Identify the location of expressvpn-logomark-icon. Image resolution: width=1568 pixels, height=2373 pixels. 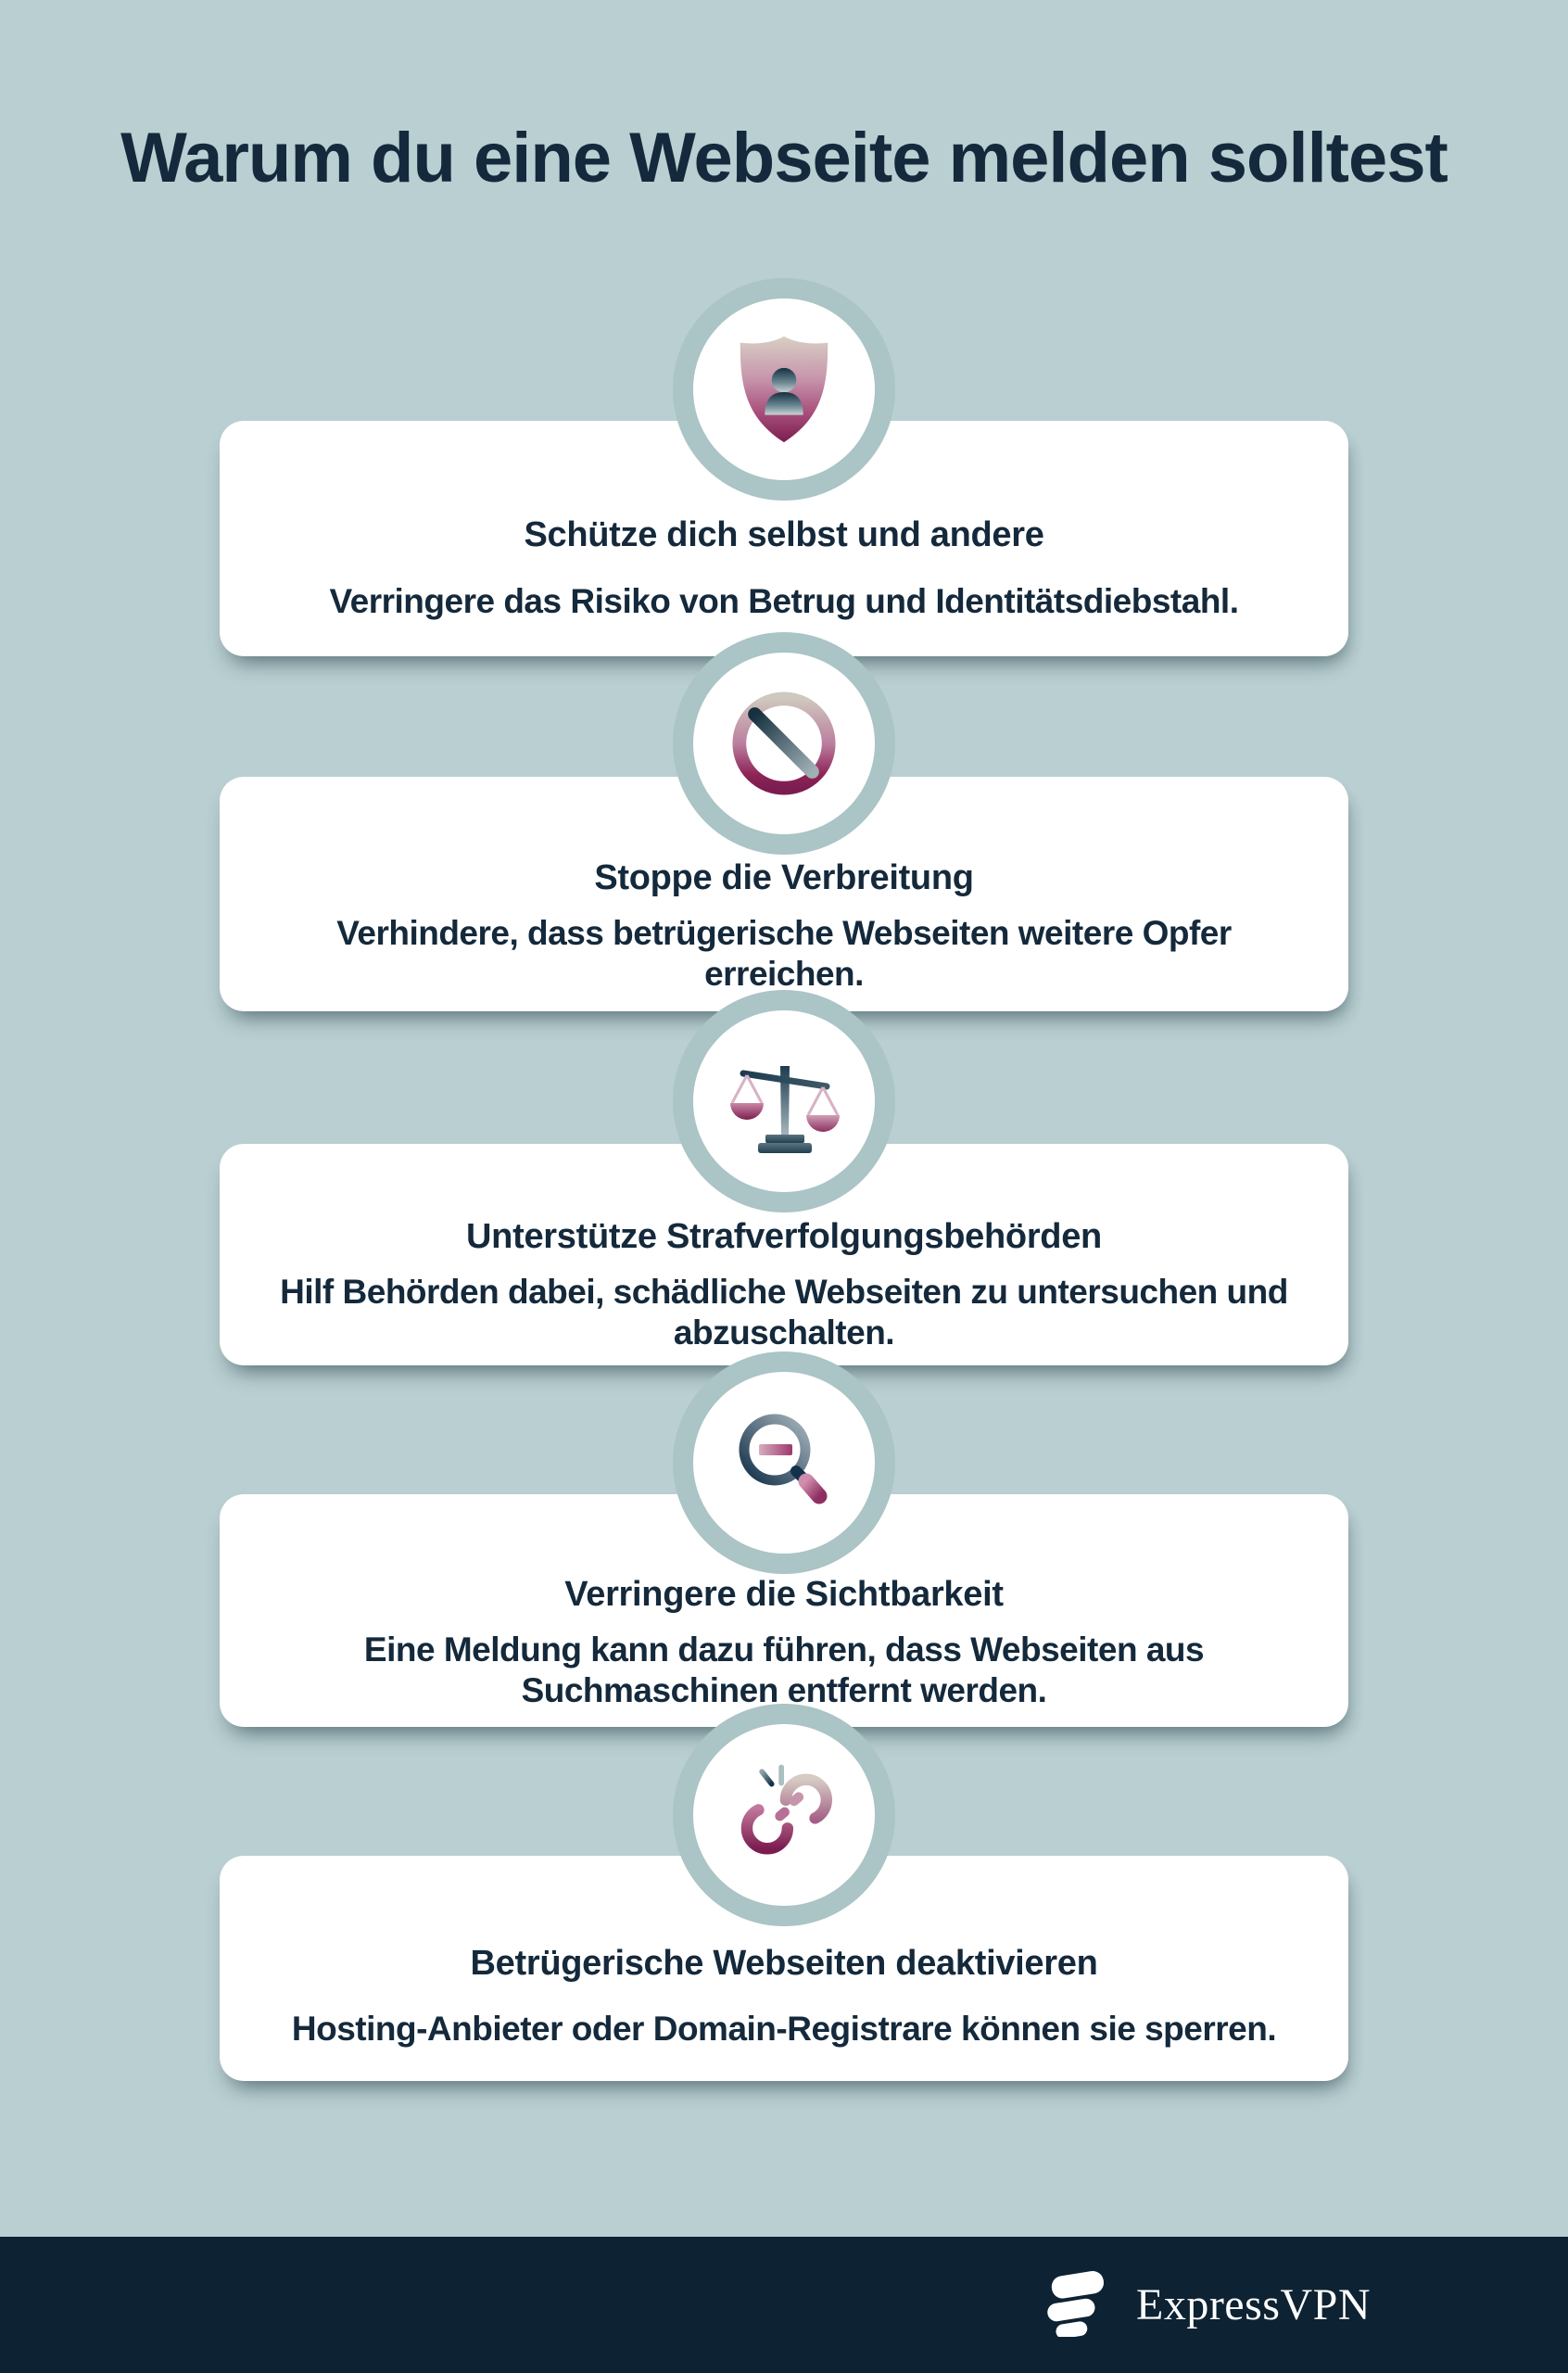
(1078, 2304).